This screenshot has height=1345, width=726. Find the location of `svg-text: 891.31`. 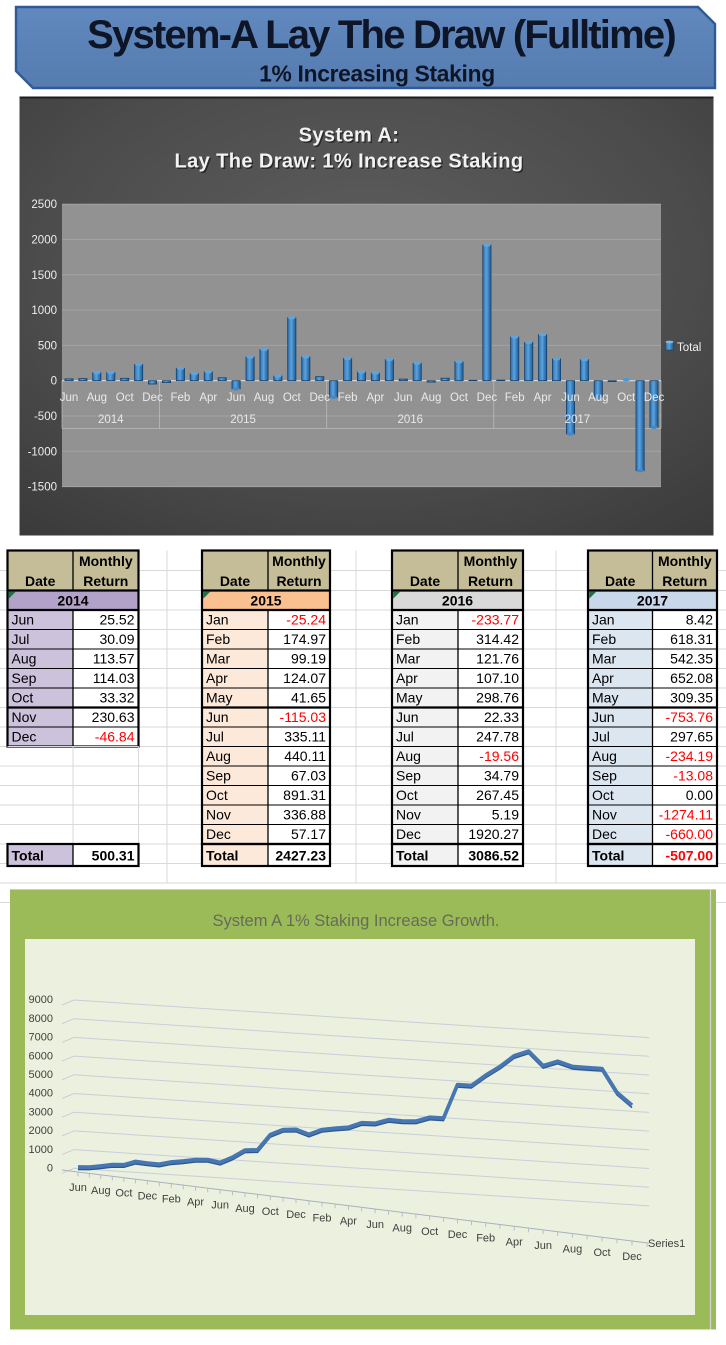

svg-text: 891.31 is located at coordinates (304, 795).